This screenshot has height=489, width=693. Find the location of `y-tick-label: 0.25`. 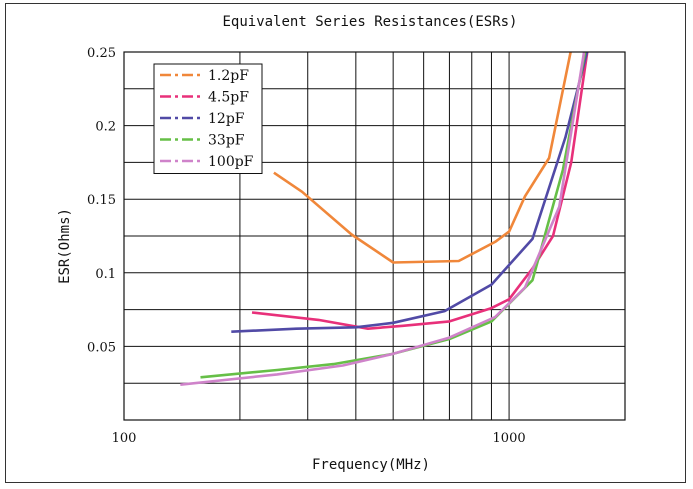

y-tick-label: 0.25 is located at coordinates (101, 53).